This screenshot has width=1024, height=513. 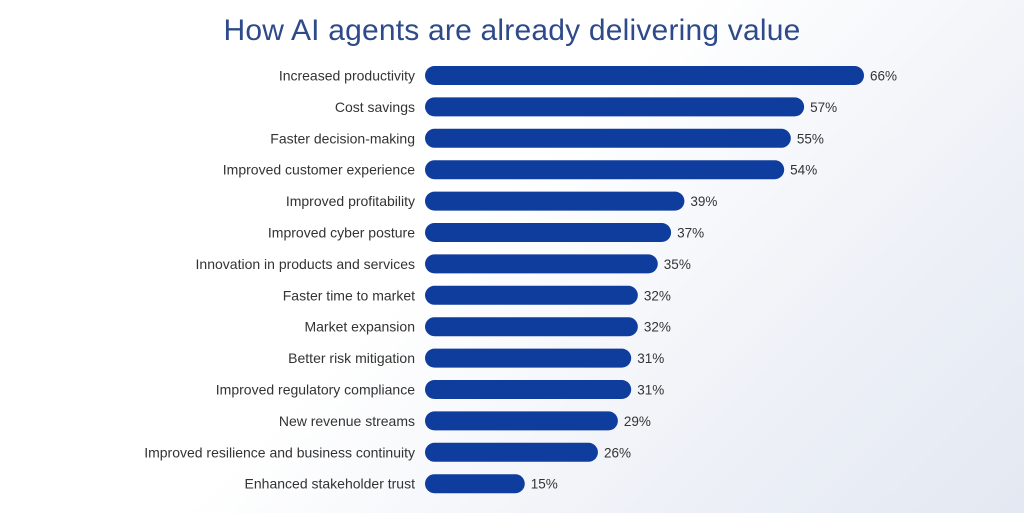 I want to click on category-label: New revenue streams, so click(x=347, y=421).